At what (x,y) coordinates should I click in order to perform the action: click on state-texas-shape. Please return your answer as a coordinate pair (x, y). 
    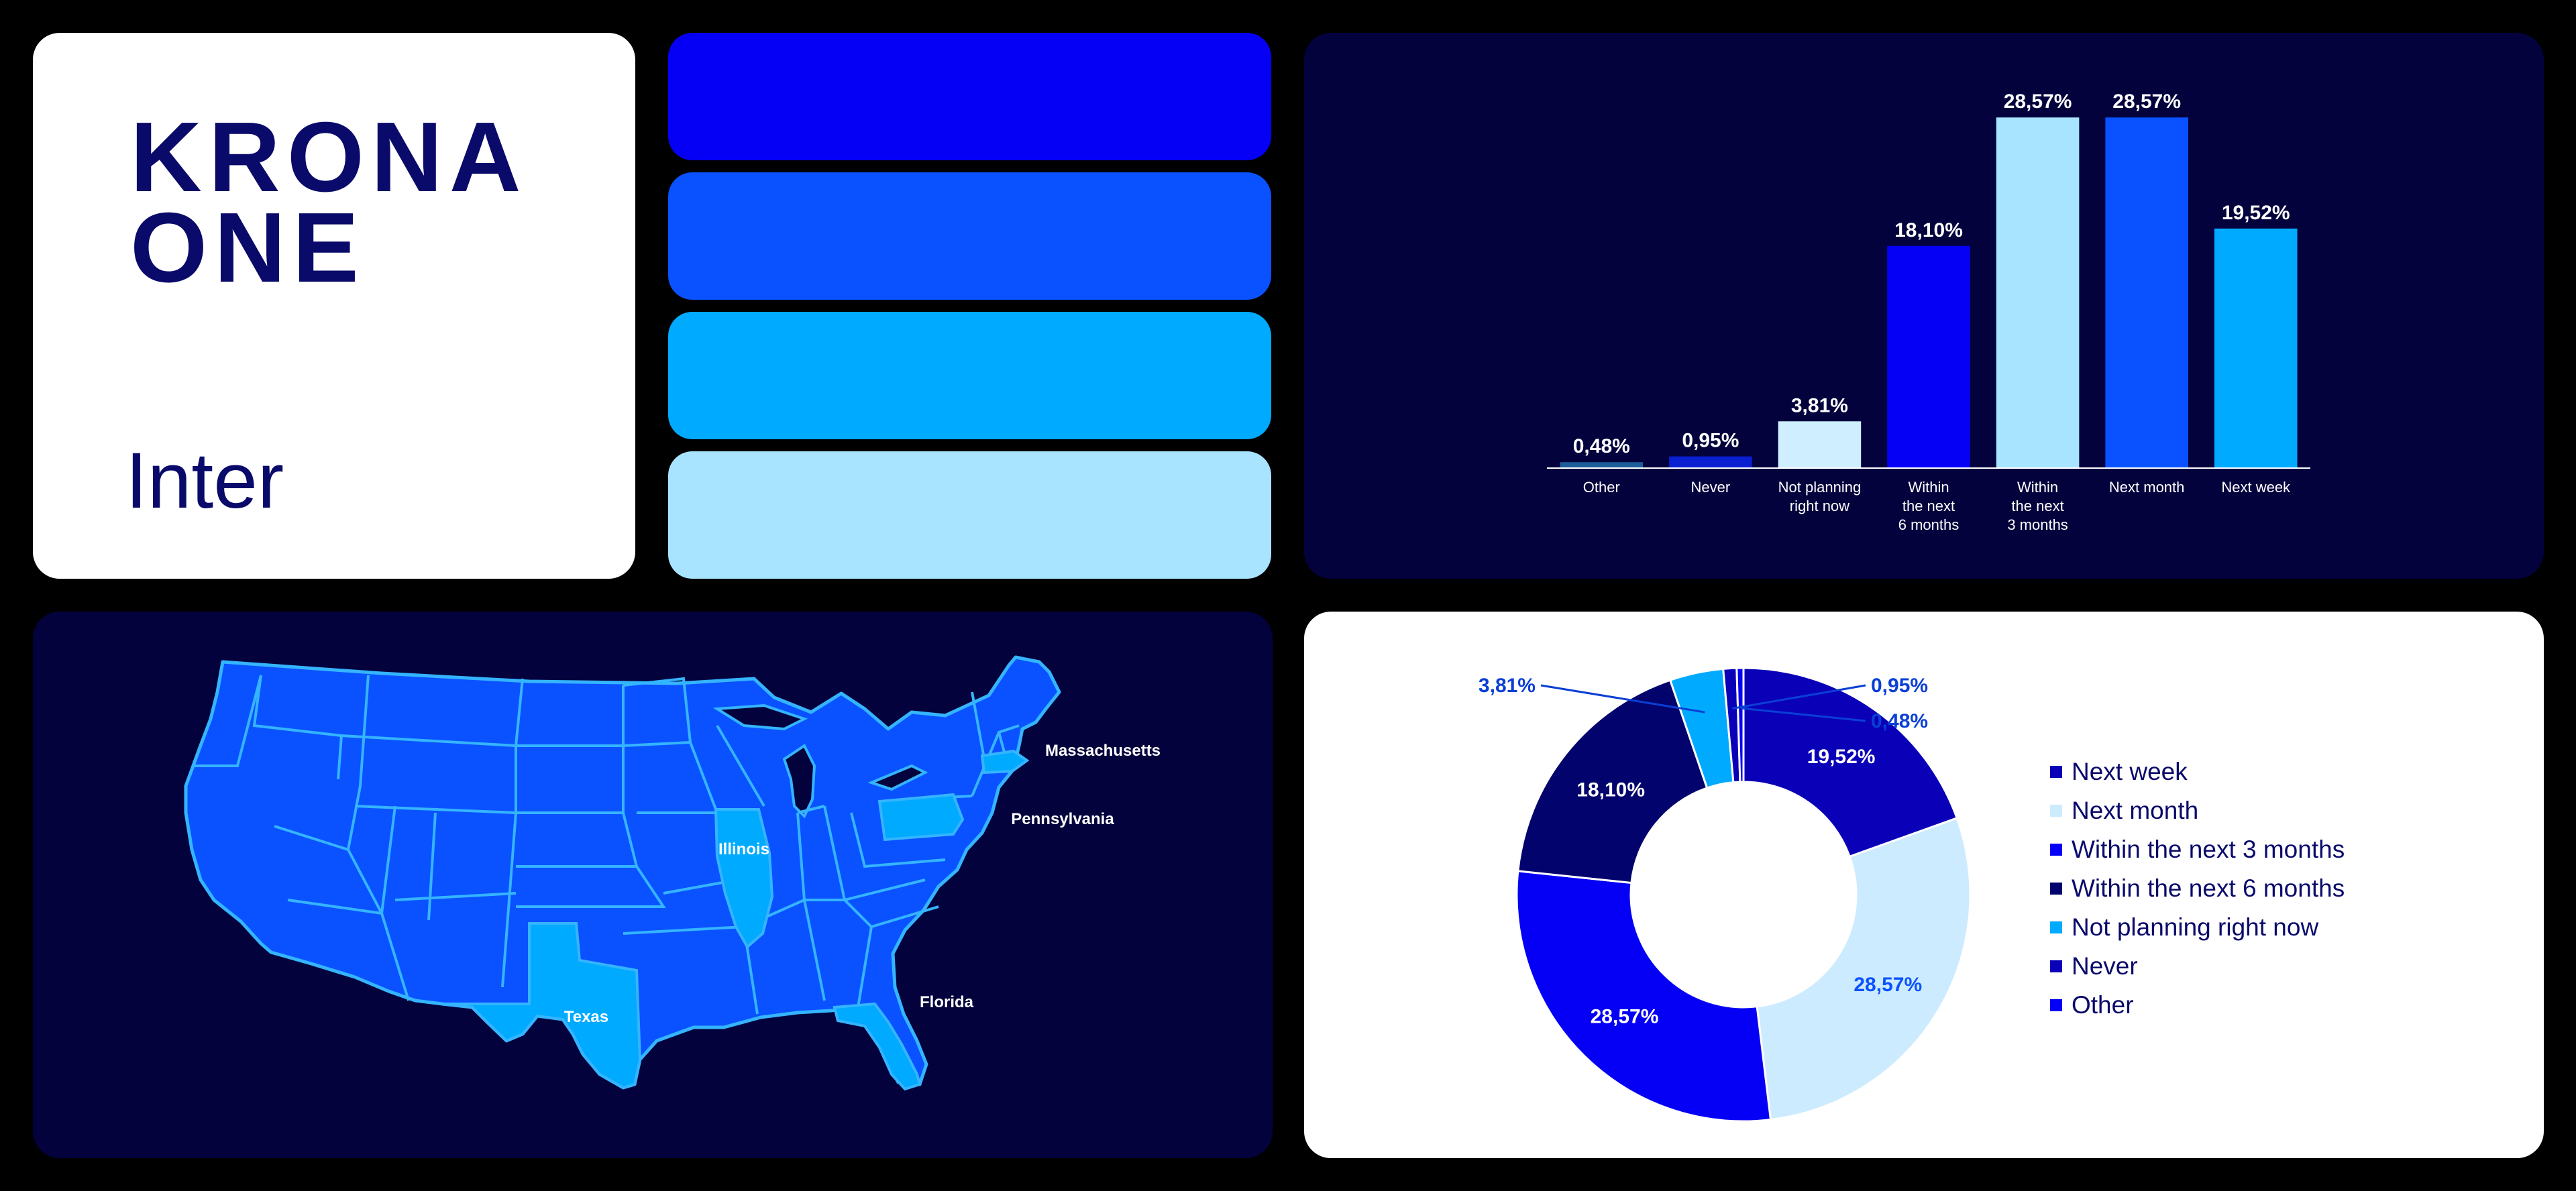
    Looking at the image, I should click on (541, 1006).